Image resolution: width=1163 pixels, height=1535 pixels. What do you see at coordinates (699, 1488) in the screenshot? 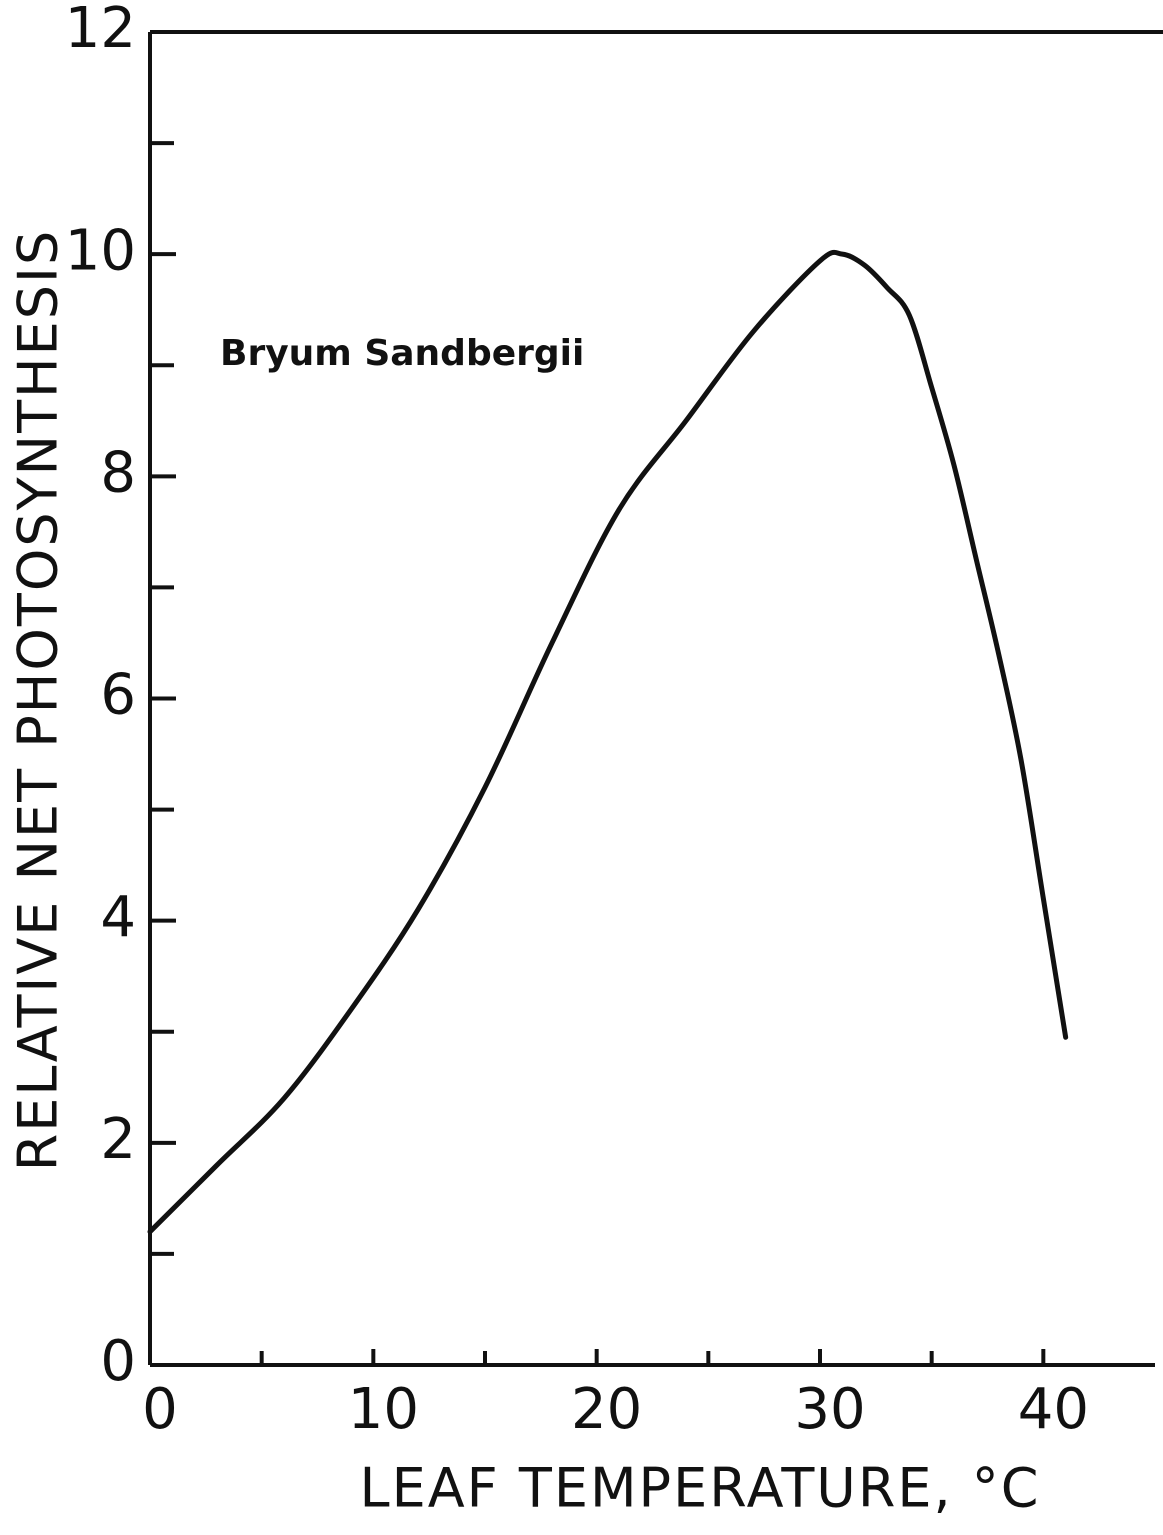
I see `x-axis-label: LEAF TEMPERATURE, °C` at bounding box center [699, 1488].